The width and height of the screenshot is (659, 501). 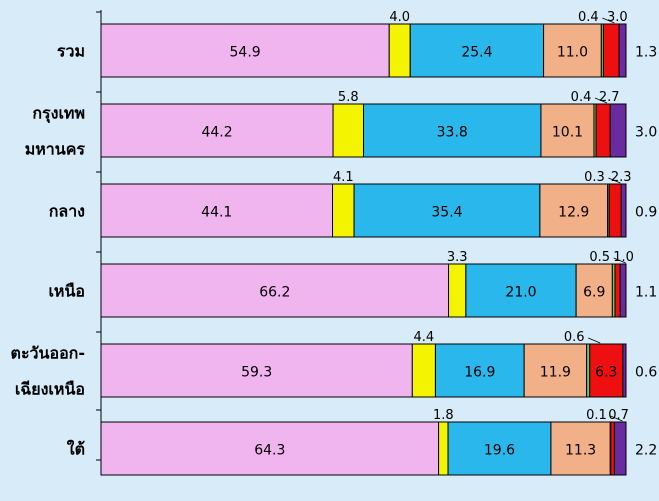 What do you see at coordinates (621, 177) in the screenshot?
I see `data-label: 2.3` at bounding box center [621, 177].